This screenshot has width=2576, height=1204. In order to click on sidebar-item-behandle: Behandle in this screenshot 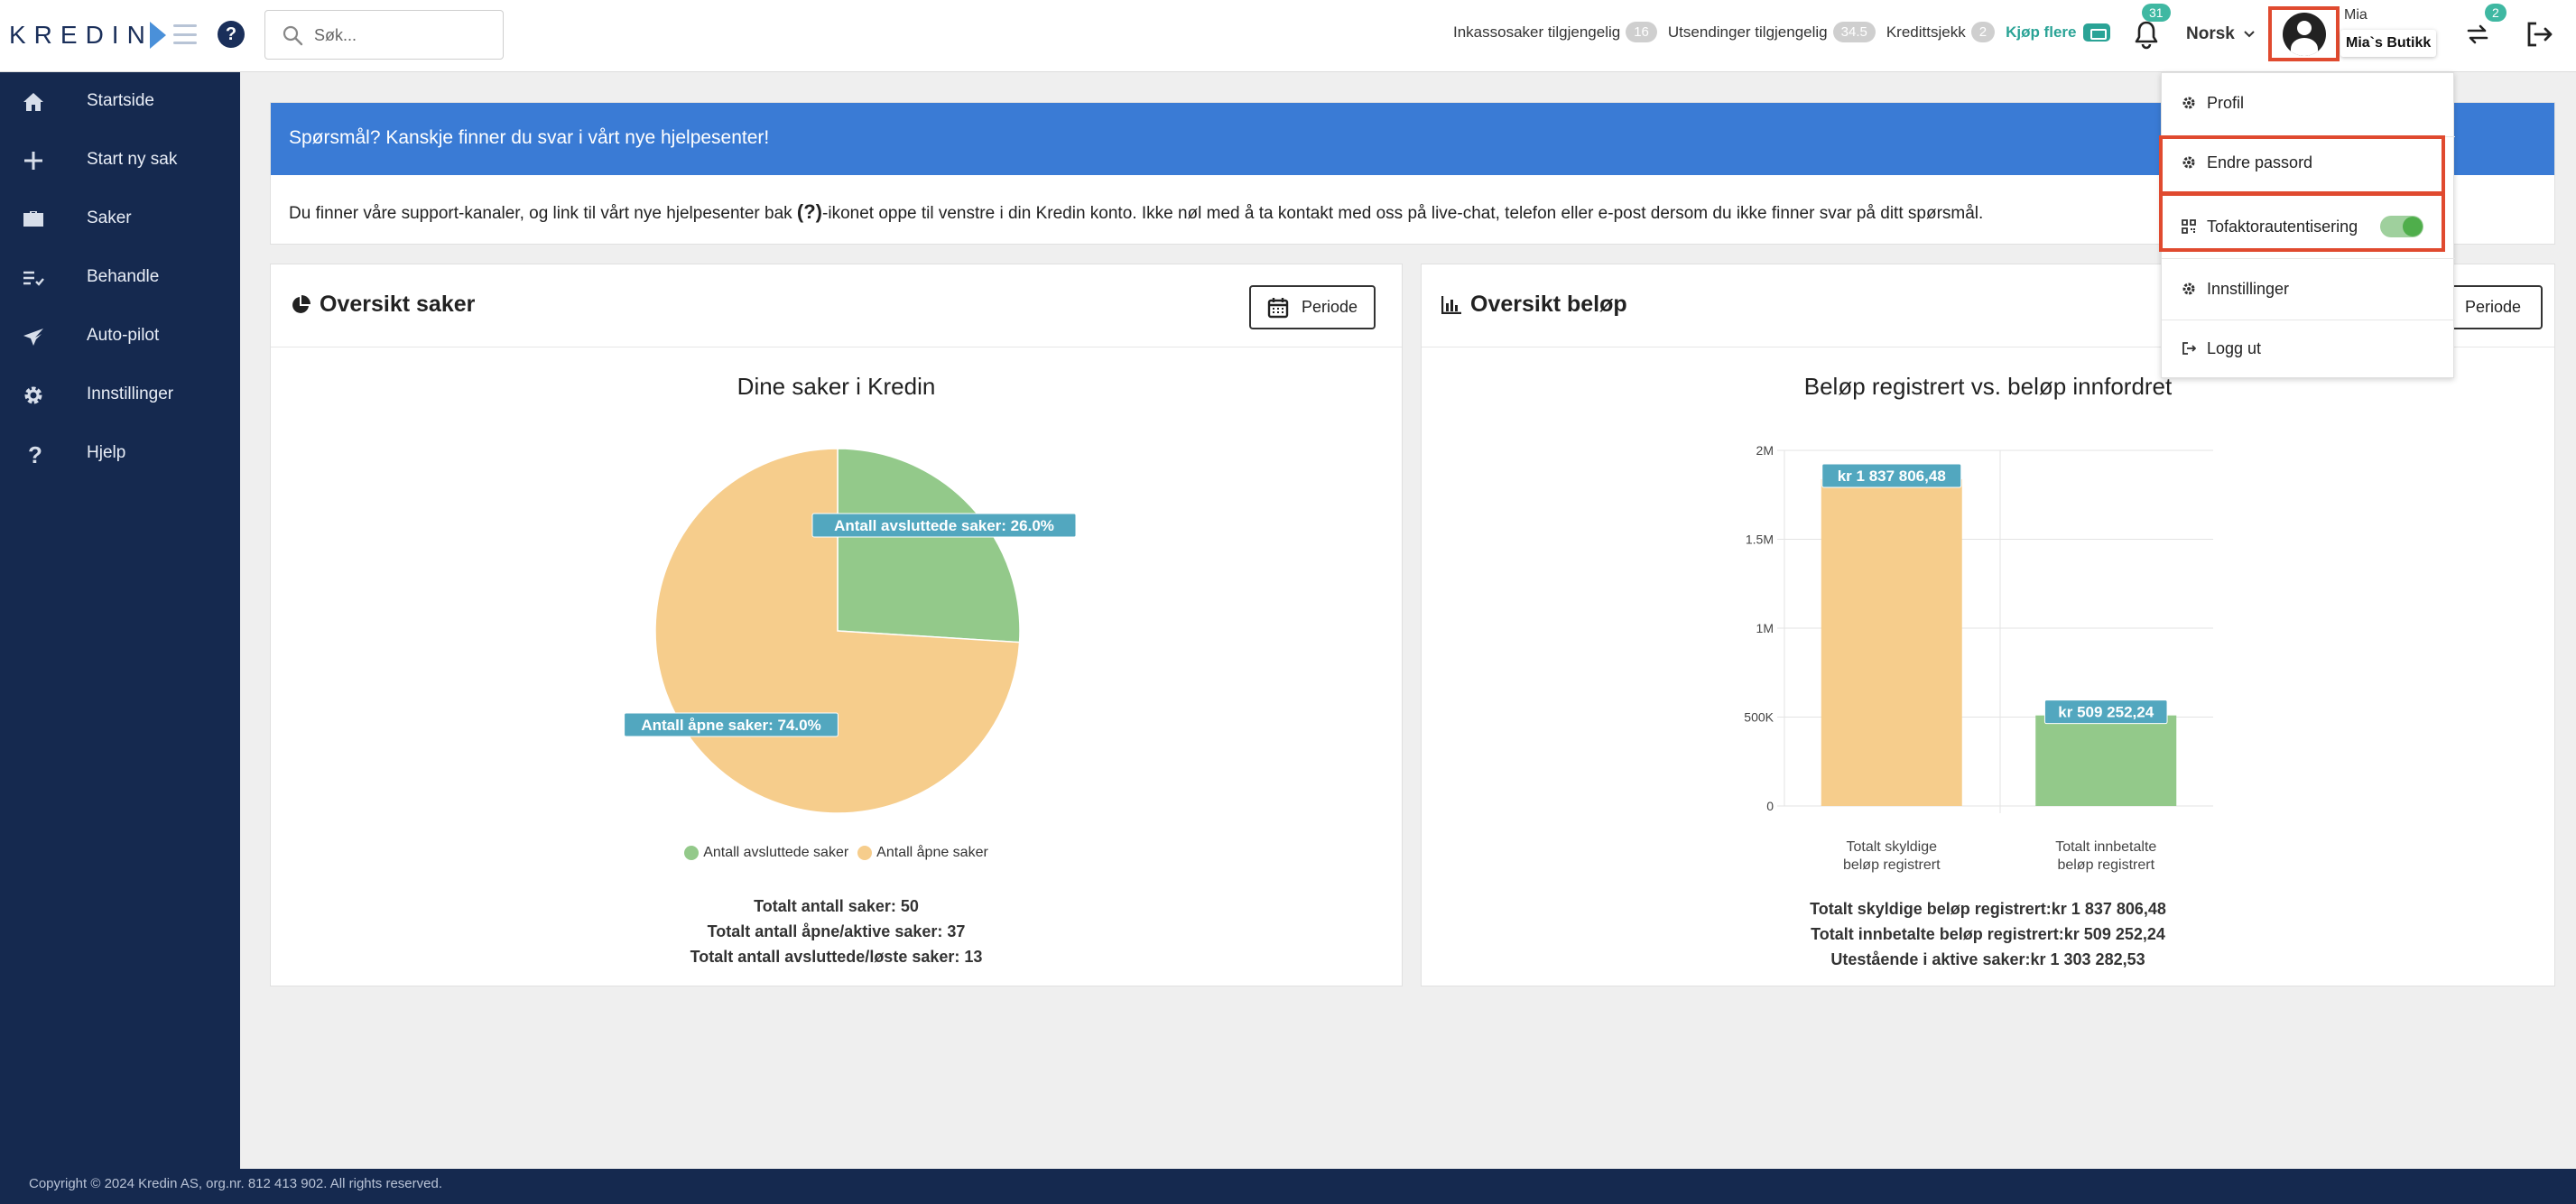, I will do `click(120, 277)`.